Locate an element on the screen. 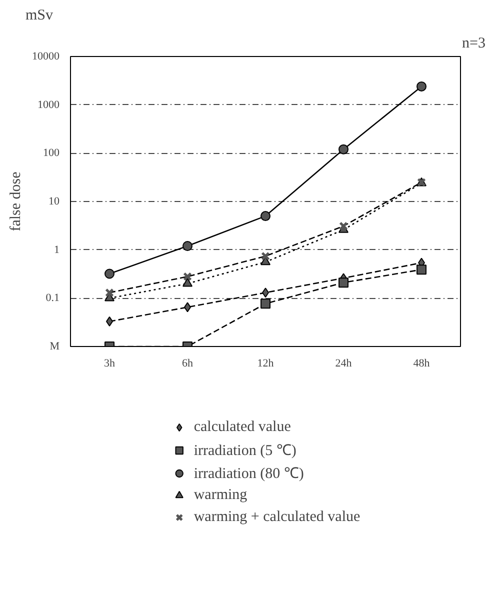 This screenshot has width=498, height=613. y-tick-label: M is located at coordinates (55, 346).